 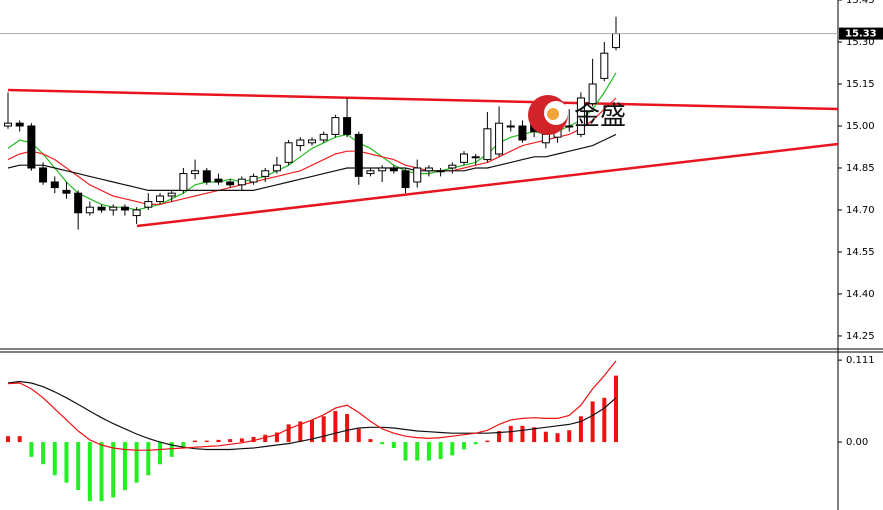 What do you see at coordinates (423, 99) in the screenshot?
I see `resistance-trendline` at bounding box center [423, 99].